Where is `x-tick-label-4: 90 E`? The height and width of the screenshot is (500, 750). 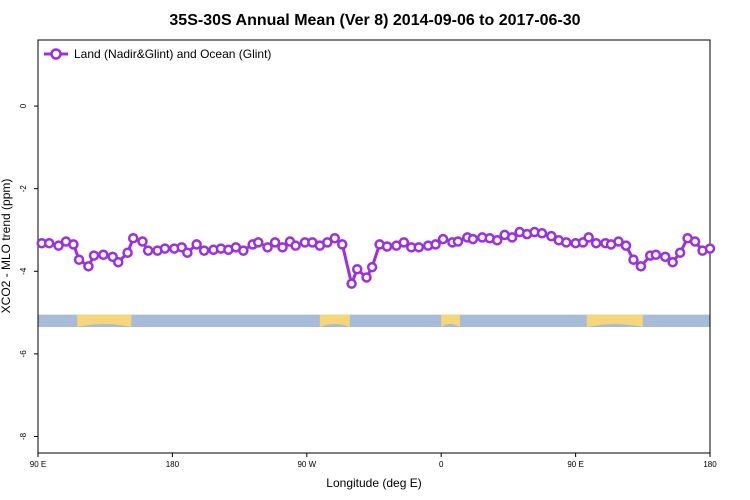 x-tick-label-4: 90 E is located at coordinates (575, 464).